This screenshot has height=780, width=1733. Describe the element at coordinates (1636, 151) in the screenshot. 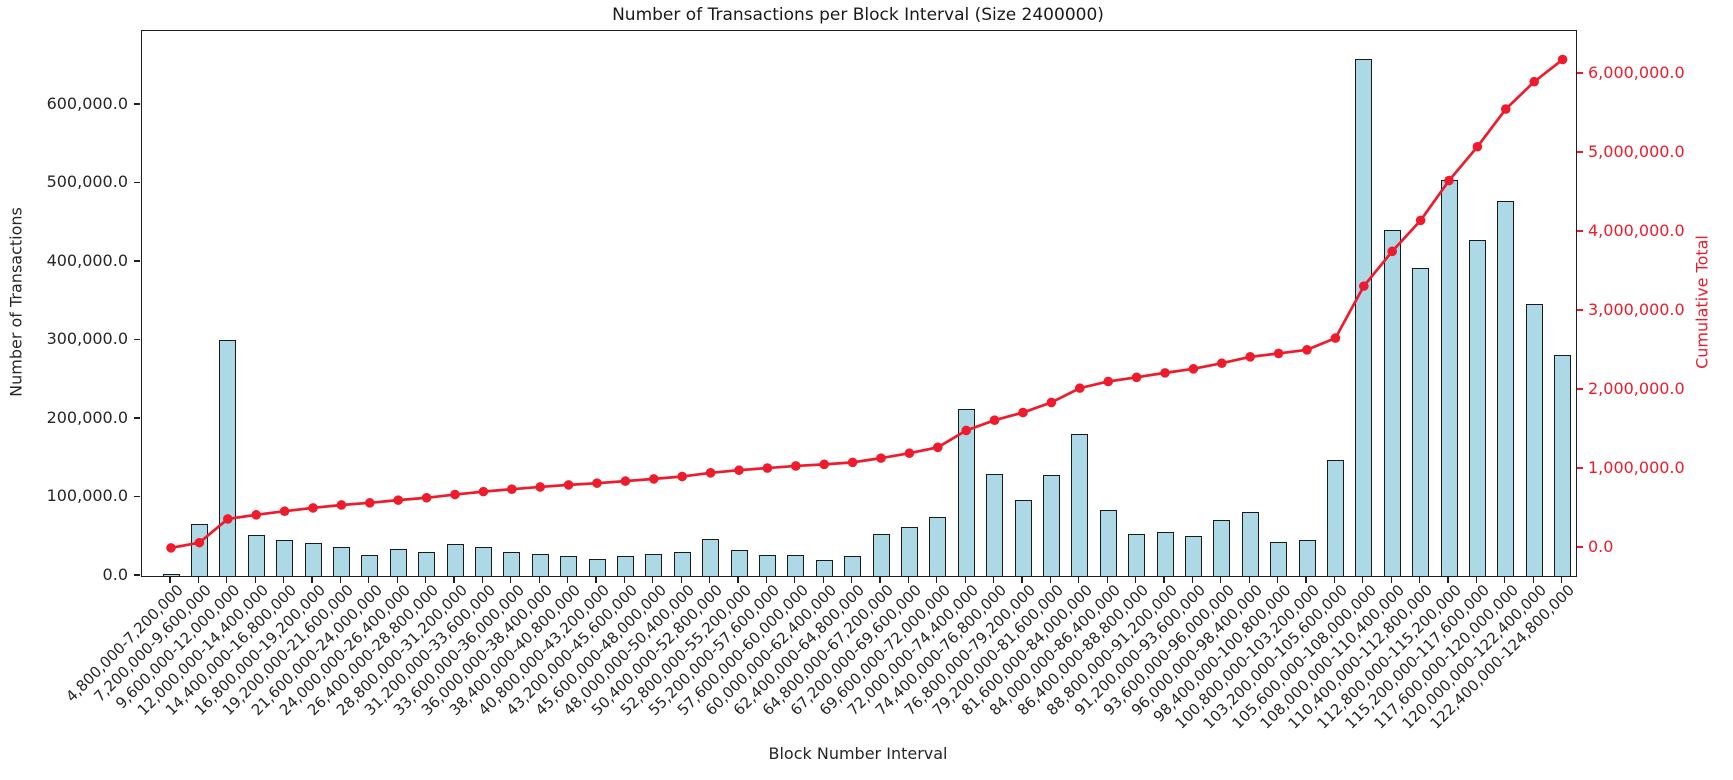

I see `y-tick-label-right: 5,000,000.0` at that location.